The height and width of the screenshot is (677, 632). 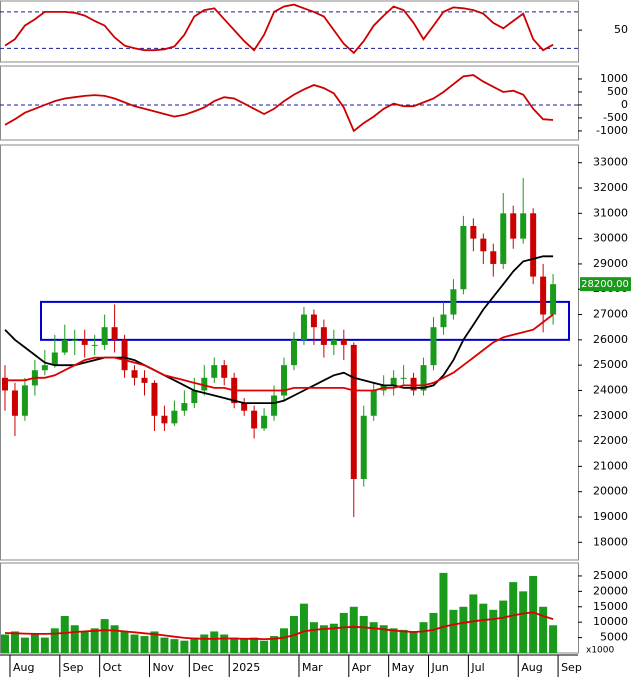 I want to click on y-tick-label: 26000, so click(x=610, y=339).